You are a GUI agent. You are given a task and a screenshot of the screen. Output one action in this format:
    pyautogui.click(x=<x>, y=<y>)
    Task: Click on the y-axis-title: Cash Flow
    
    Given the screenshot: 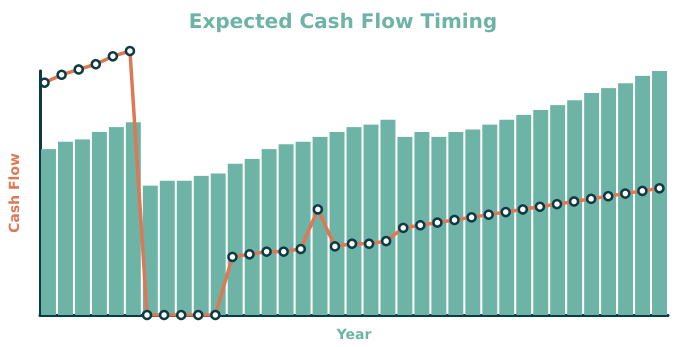 What is the action you would take?
    pyautogui.click(x=15, y=193)
    